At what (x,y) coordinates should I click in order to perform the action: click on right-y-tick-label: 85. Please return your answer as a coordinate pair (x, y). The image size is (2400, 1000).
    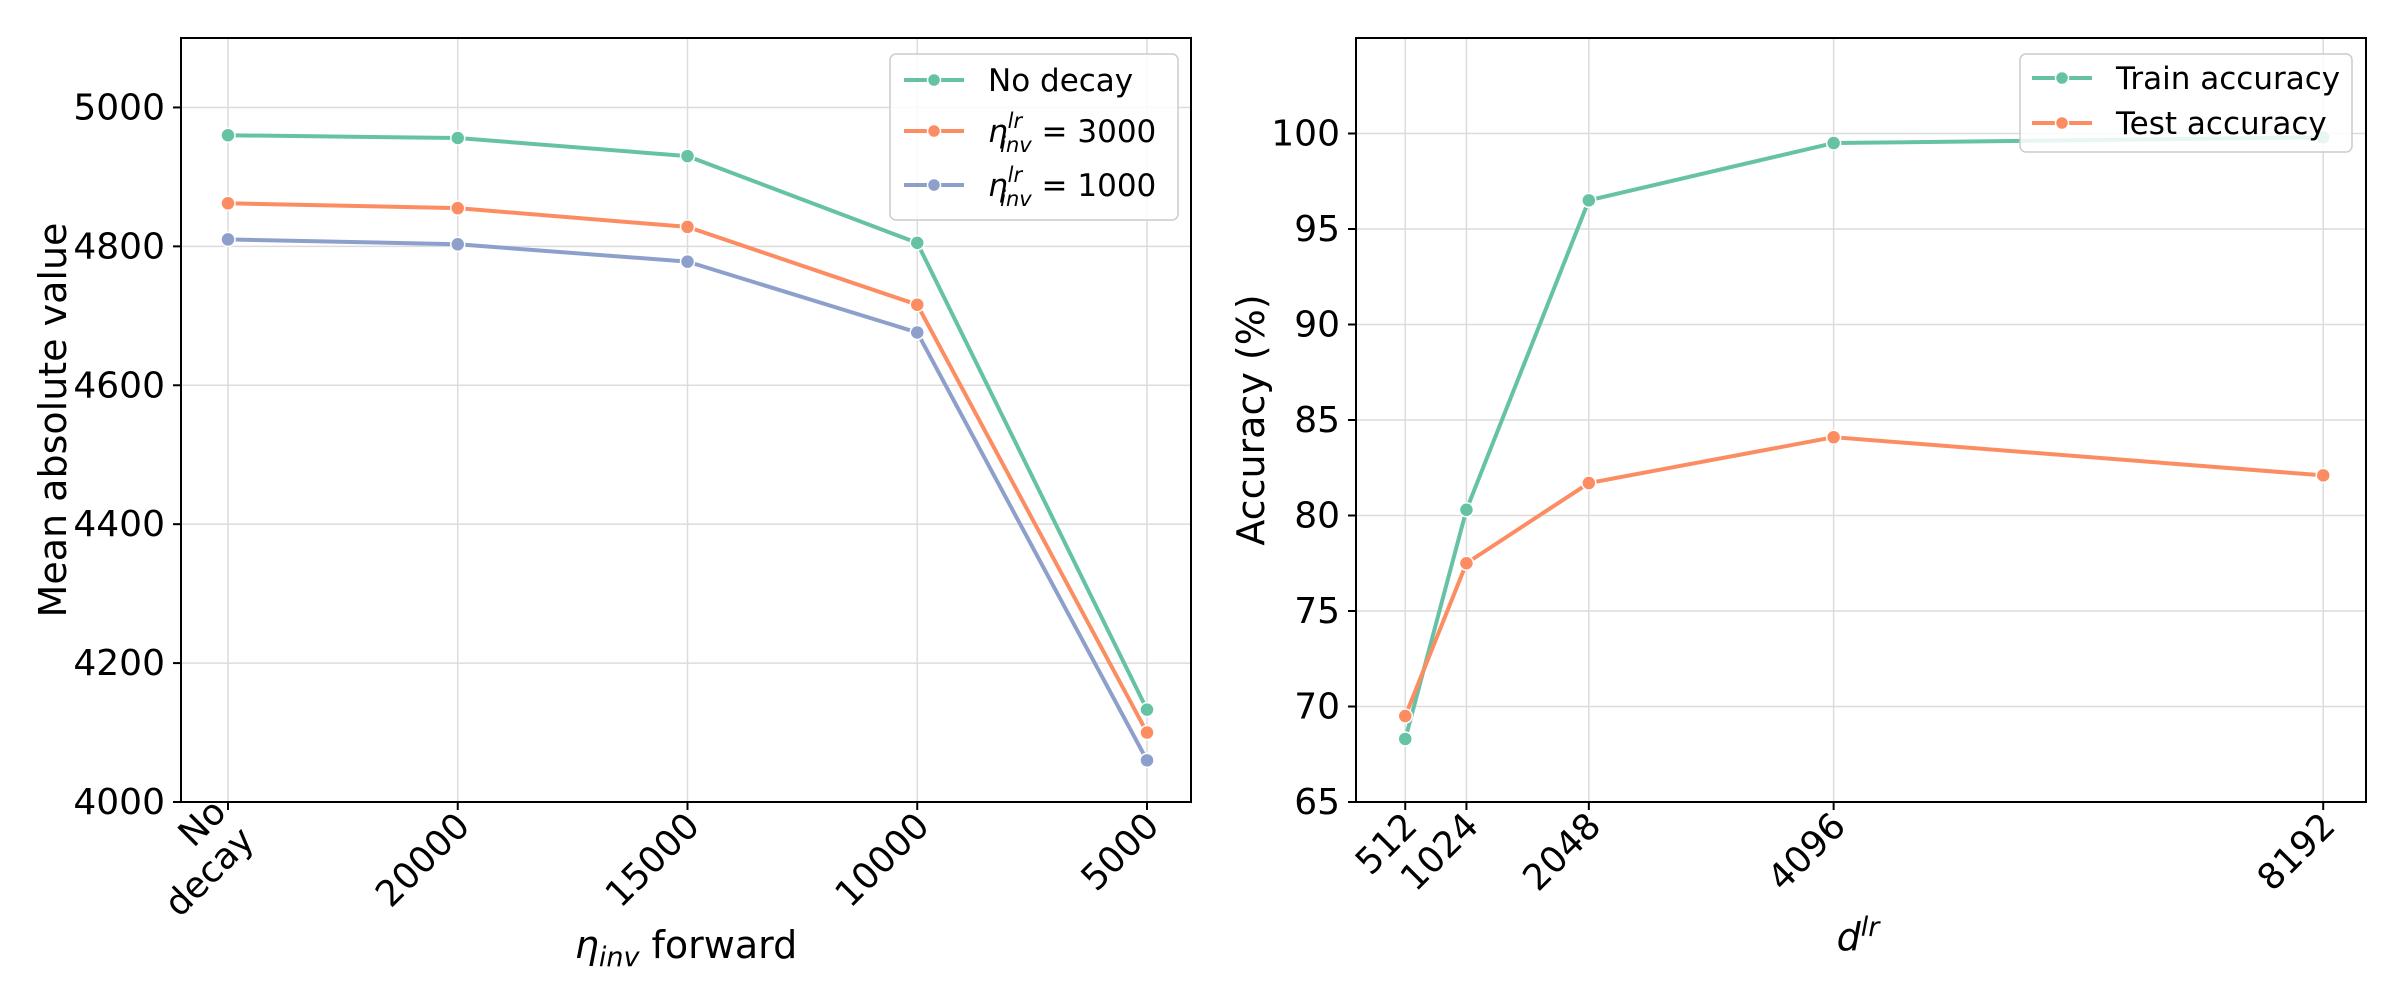
    Looking at the image, I should click on (1317, 420).